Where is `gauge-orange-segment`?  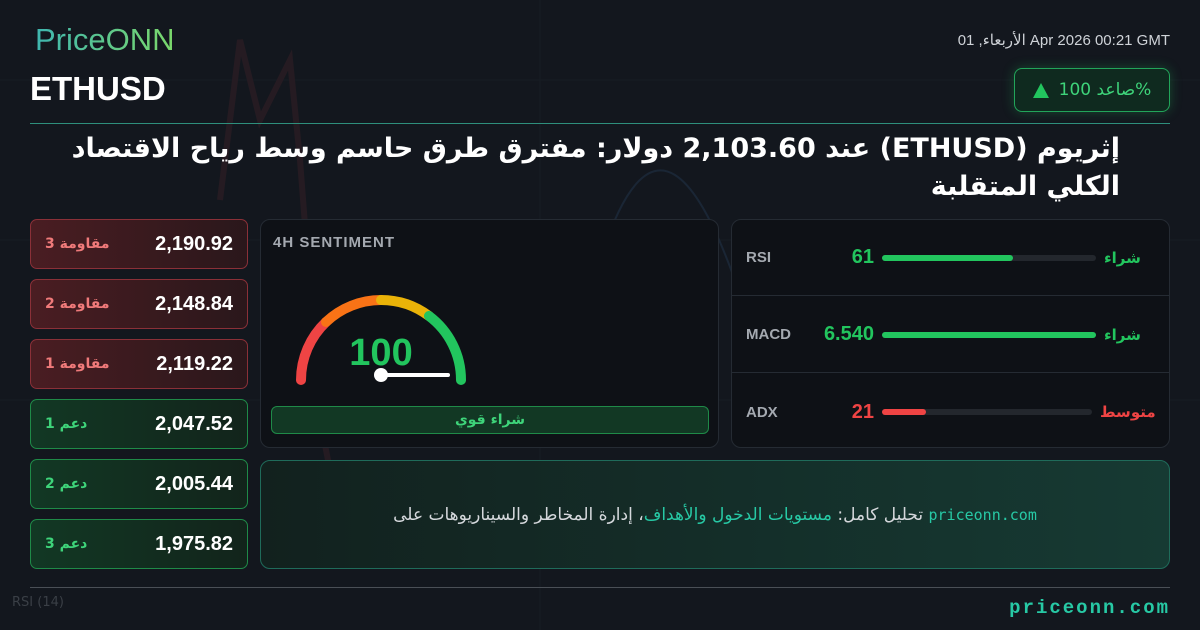 gauge-orange-segment is located at coordinates (353, 311).